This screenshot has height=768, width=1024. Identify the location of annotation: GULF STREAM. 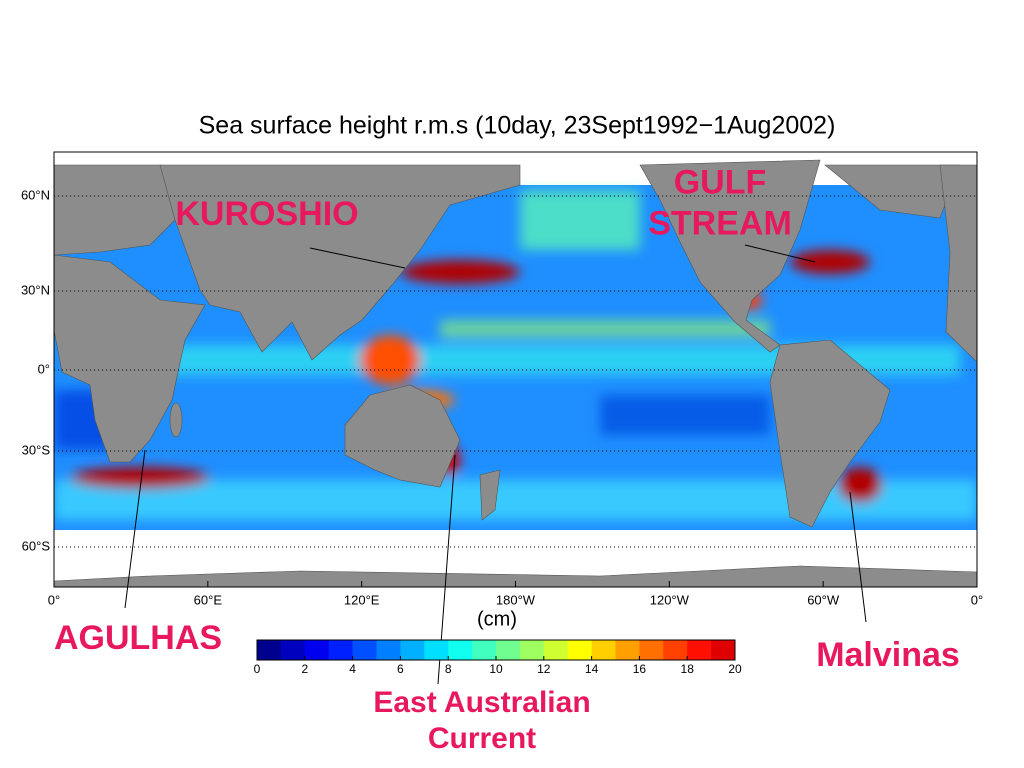
(720, 203).